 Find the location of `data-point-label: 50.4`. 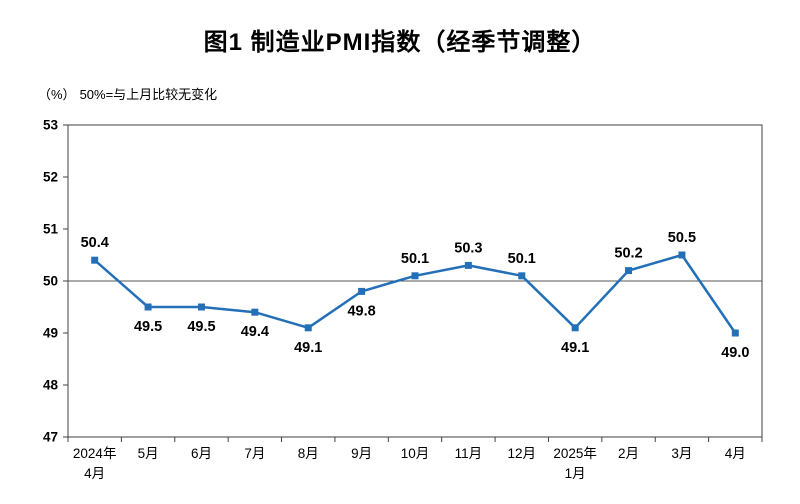

data-point-label: 50.4 is located at coordinates (95, 243).